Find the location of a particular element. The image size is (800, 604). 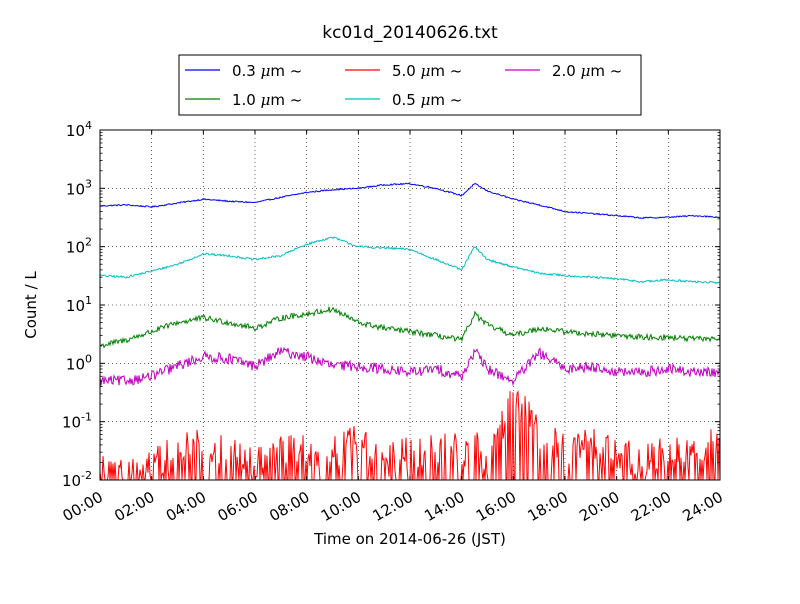

legend-label-2-0um: 2.0 μm ~ is located at coordinates (587, 71).